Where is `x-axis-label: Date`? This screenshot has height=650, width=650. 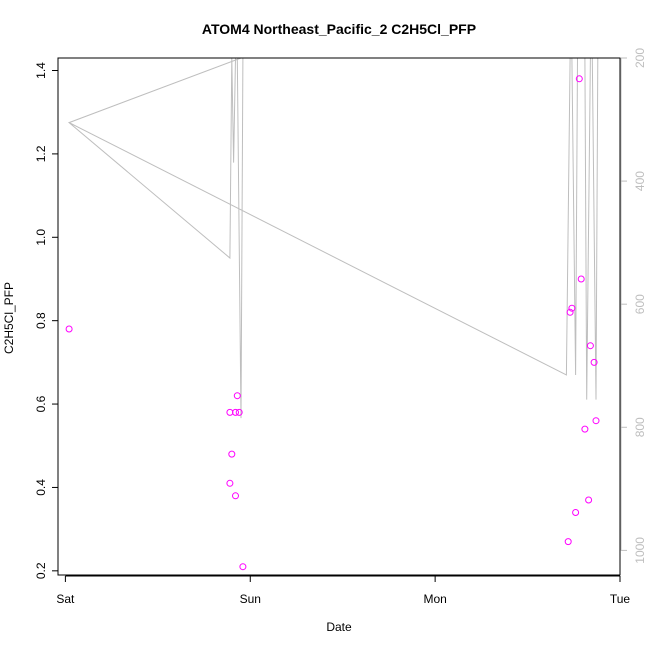
x-axis-label: Date is located at coordinates (339, 627).